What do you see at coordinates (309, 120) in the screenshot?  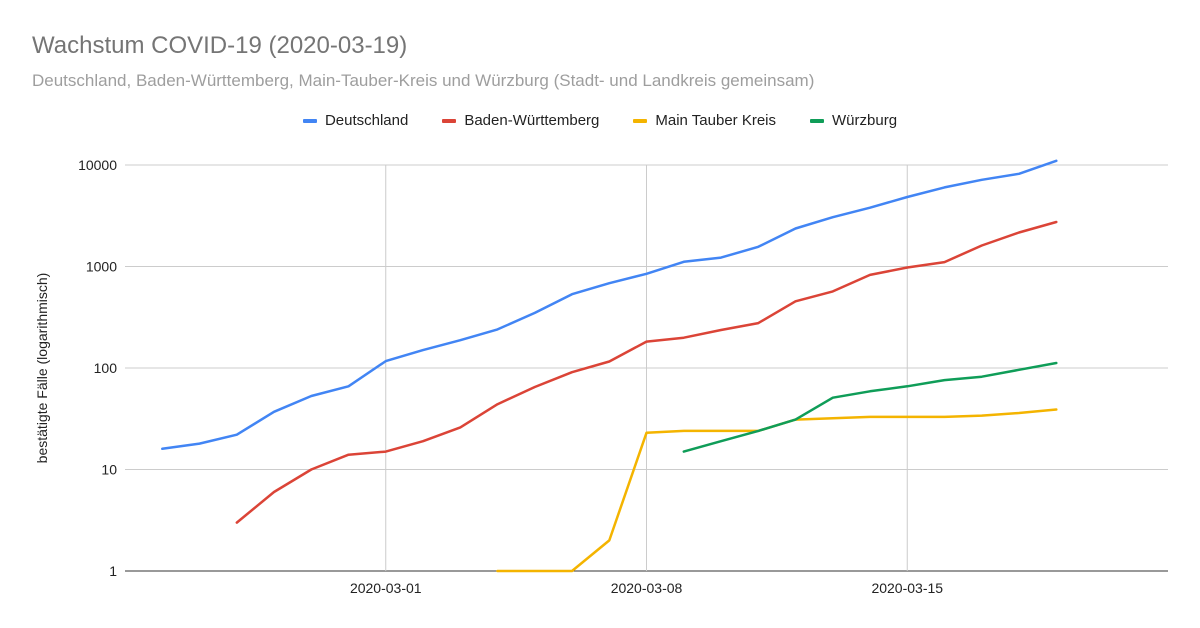 I see `legend-swatch-deutschland` at bounding box center [309, 120].